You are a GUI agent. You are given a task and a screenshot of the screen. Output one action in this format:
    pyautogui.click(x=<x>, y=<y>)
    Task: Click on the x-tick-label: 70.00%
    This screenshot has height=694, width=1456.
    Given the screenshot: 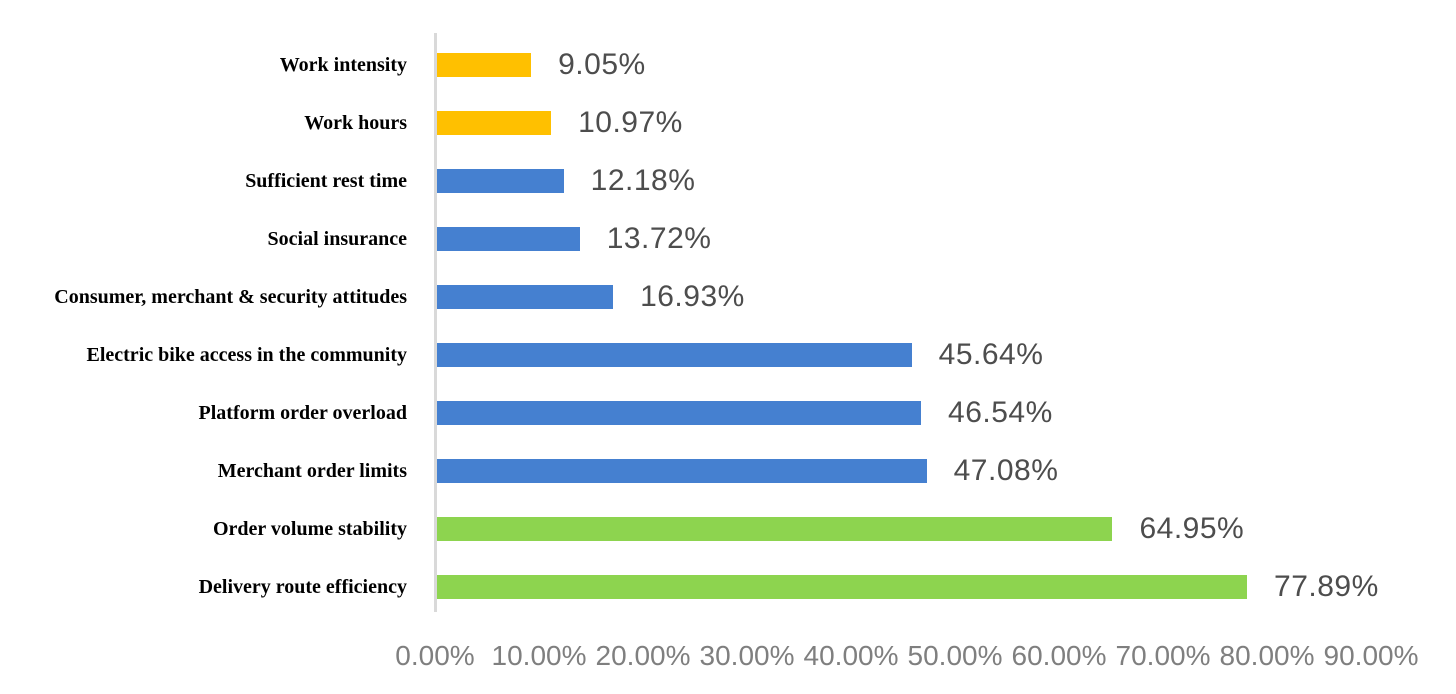 What is the action you would take?
    pyautogui.click(x=1163, y=655)
    